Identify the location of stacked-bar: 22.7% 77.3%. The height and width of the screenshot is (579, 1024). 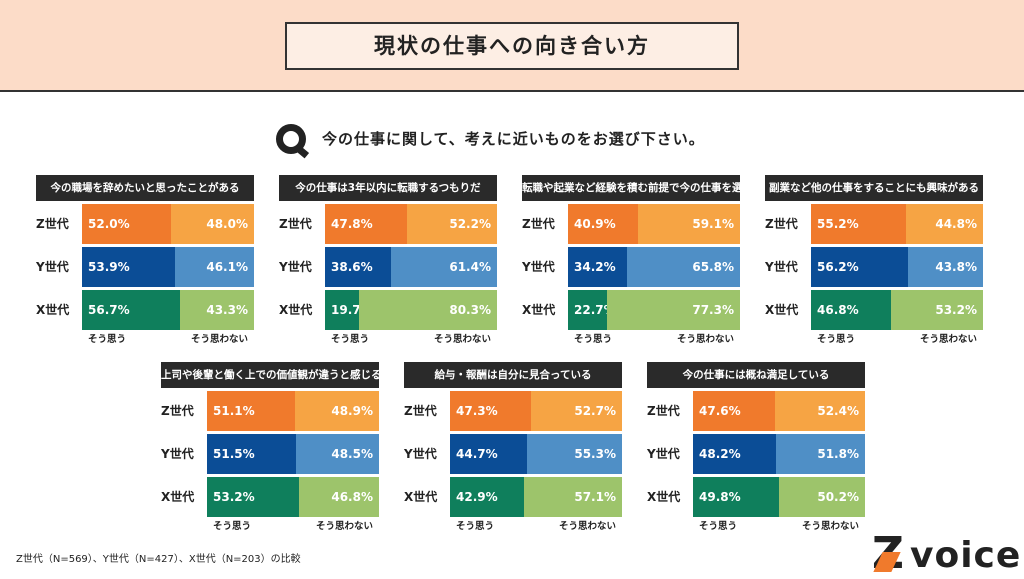
(654, 310).